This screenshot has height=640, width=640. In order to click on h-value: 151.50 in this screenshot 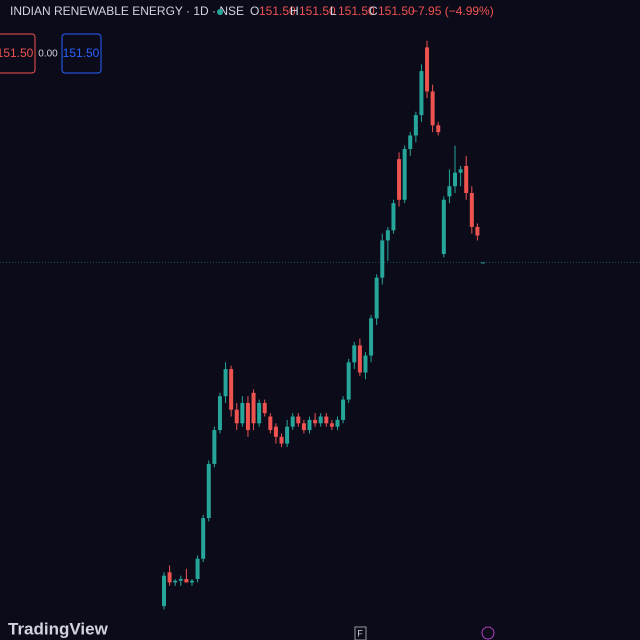, I will do `click(317, 11)`.